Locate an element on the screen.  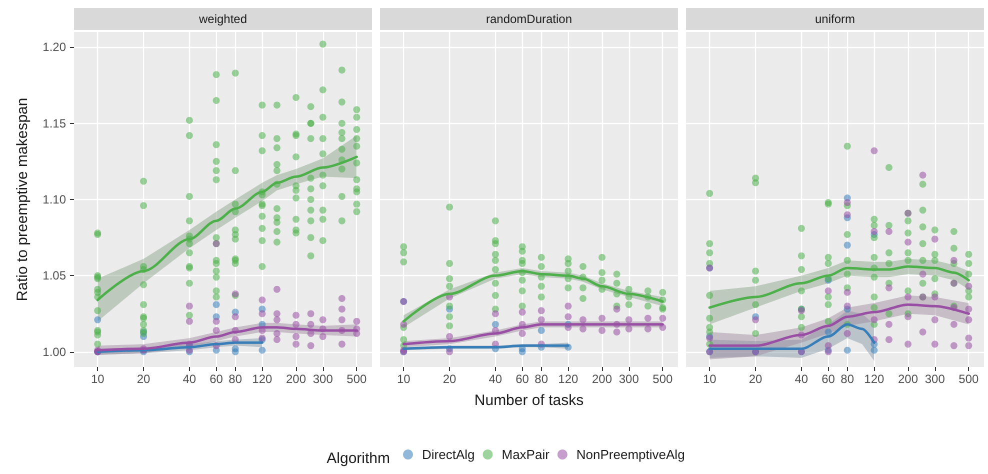
legend-title: Algorithm is located at coordinates (358, 458).